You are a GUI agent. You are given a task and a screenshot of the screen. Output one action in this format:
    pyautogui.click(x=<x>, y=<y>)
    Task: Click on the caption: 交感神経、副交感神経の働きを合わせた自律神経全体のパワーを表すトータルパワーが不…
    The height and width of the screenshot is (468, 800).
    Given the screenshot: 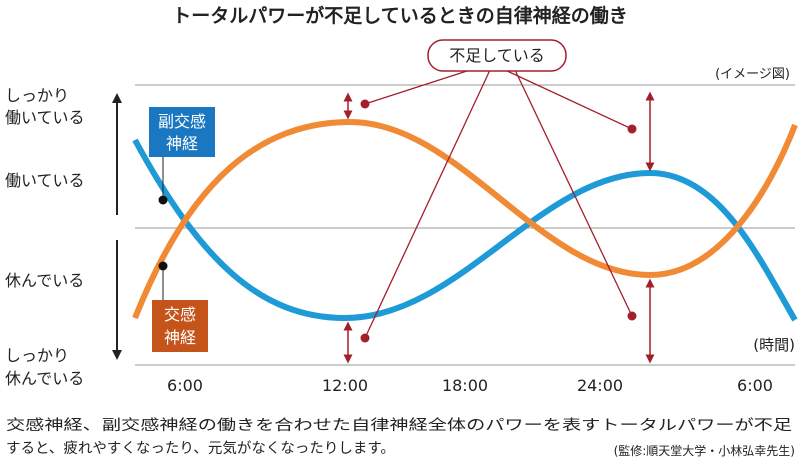 What is the action you would take?
    pyautogui.click(x=399, y=425)
    